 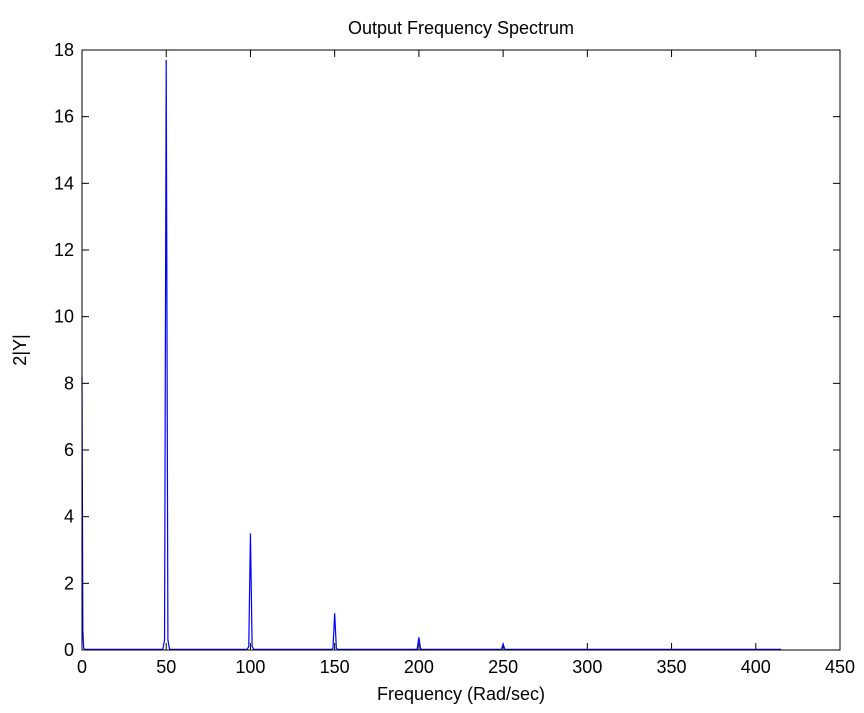 What do you see at coordinates (64, 50) in the screenshot?
I see `y-tick-label: 18` at bounding box center [64, 50].